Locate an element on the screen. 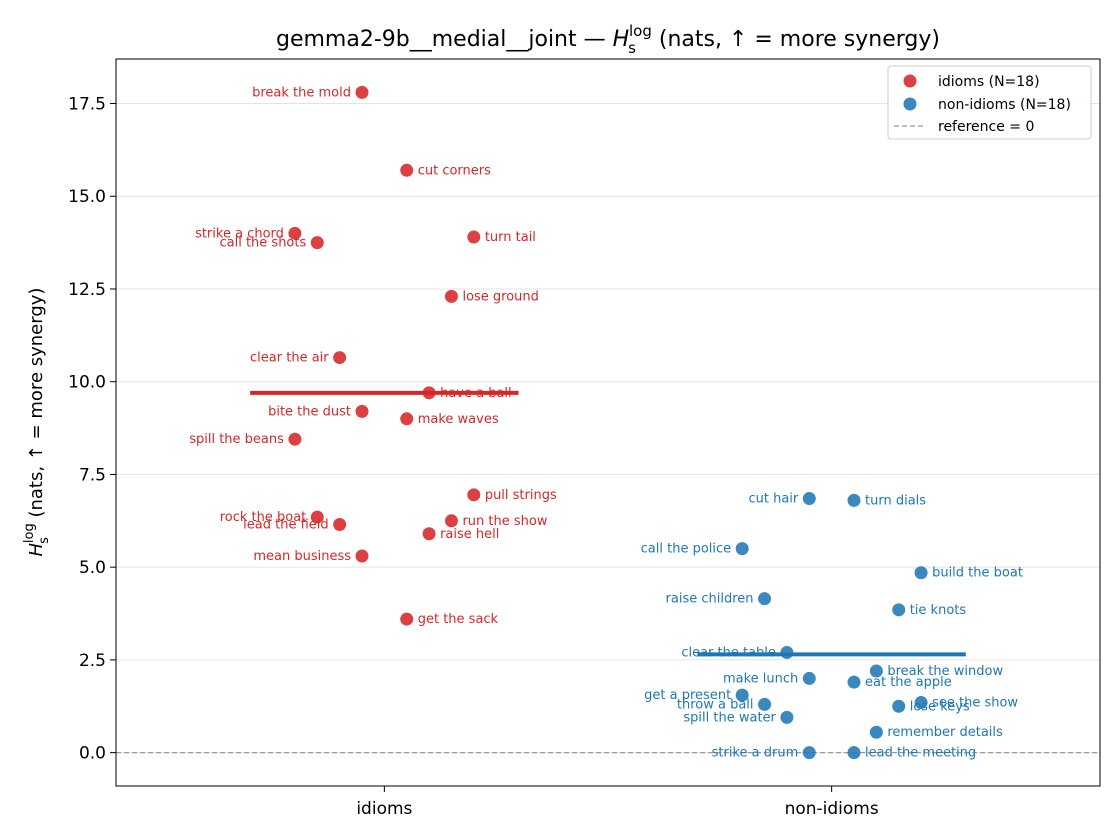 This screenshot has width=1120, height=840. point-label: spill the beans is located at coordinates (236, 439).